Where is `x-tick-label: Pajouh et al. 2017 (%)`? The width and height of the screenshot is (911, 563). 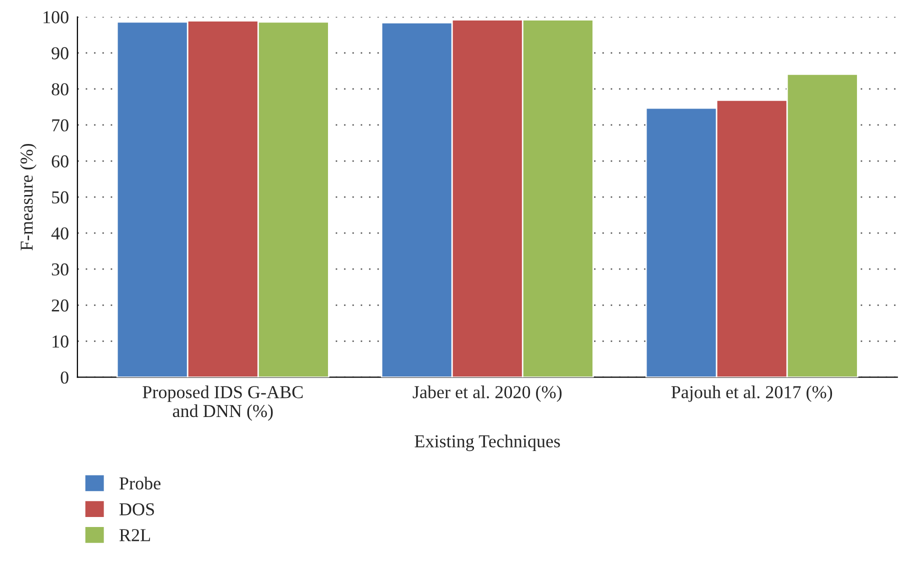 x-tick-label: Pajouh et al. 2017 (%) is located at coordinates (751, 394).